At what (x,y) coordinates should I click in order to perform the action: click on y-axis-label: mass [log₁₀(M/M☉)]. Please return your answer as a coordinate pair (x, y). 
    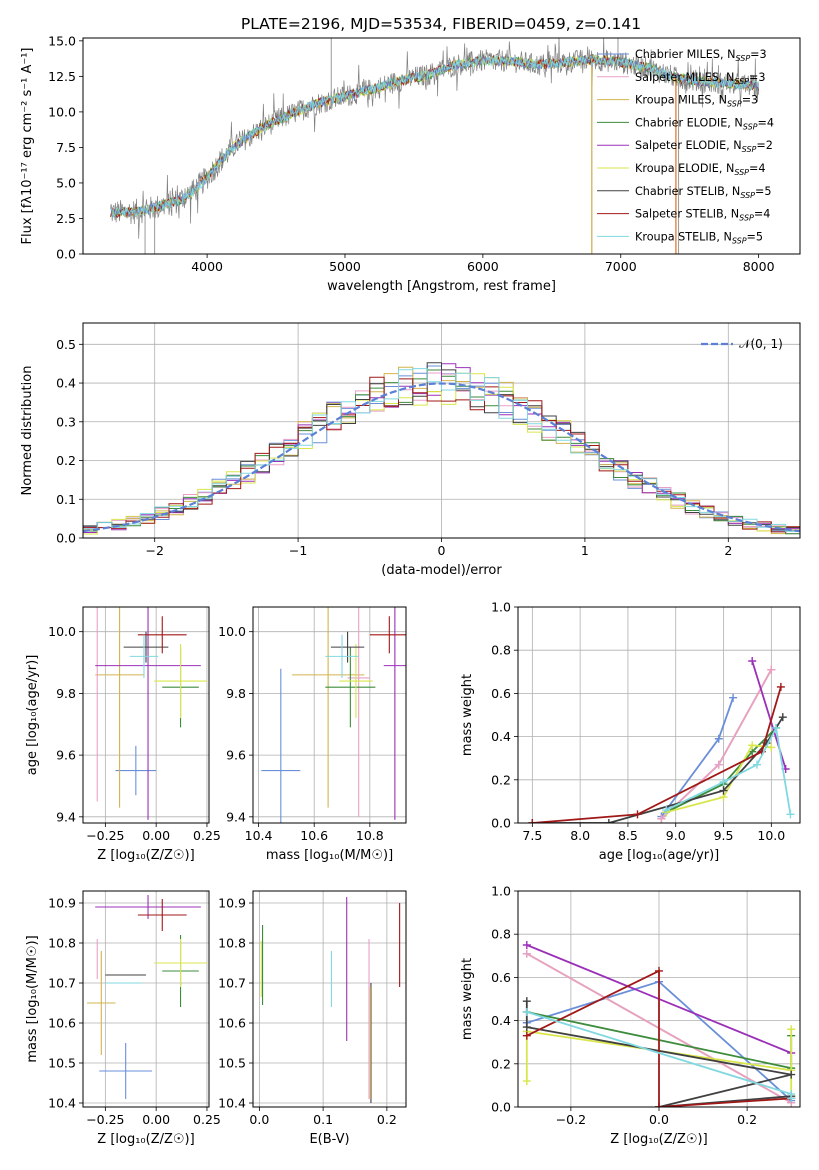
    Looking at the image, I should click on (32, 998).